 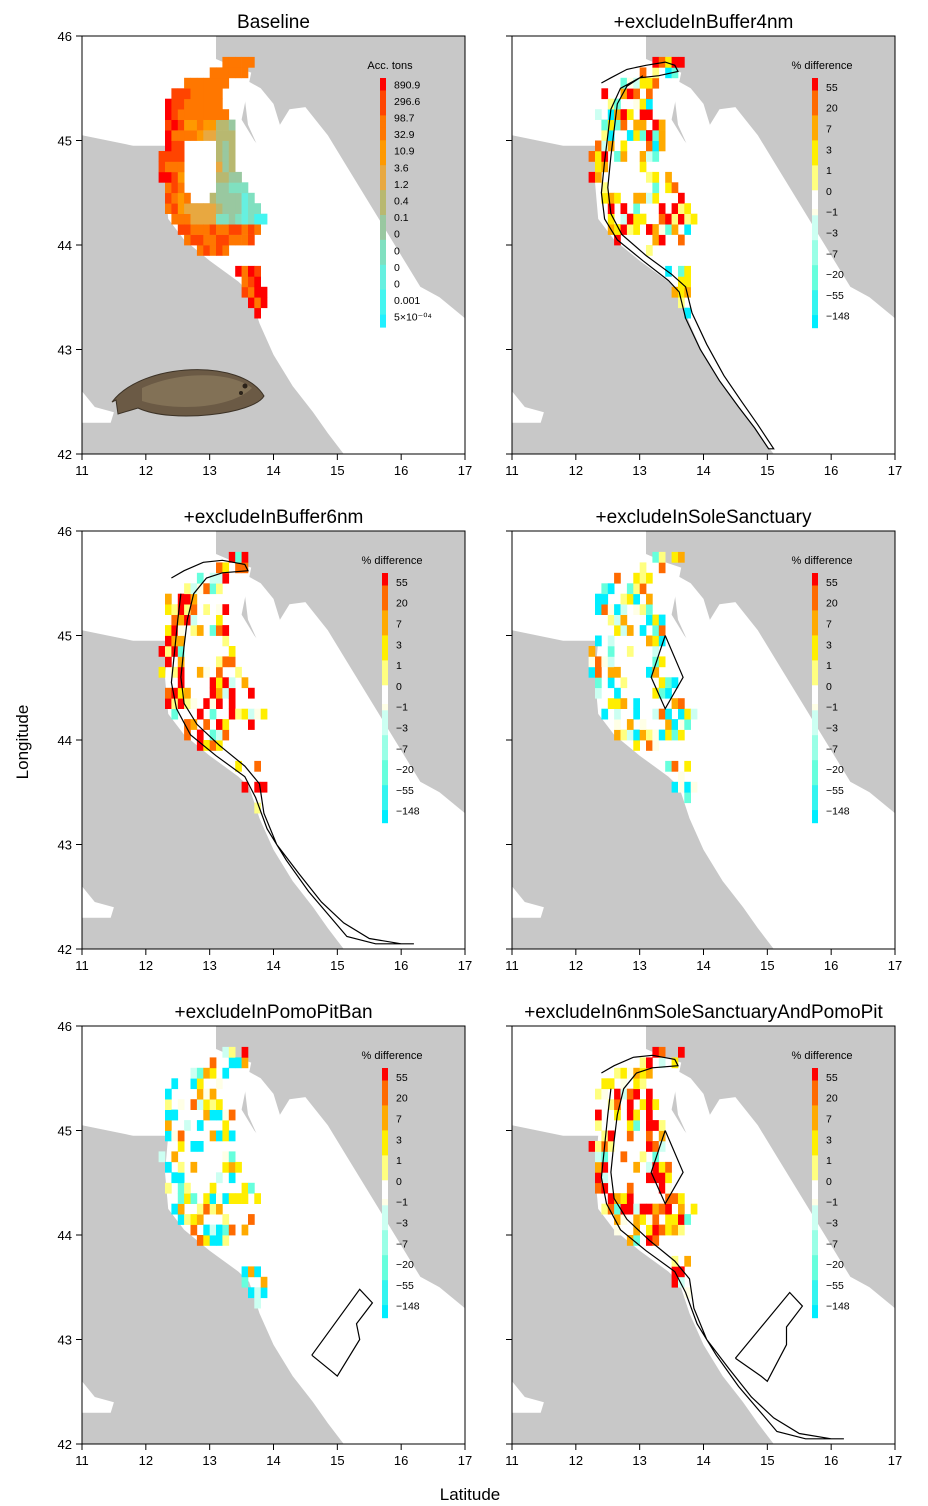 What do you see at coordinates (512, 1460) in the screenshot?
I see `x-tick-label: 11` at bounding box center [512, 1460].